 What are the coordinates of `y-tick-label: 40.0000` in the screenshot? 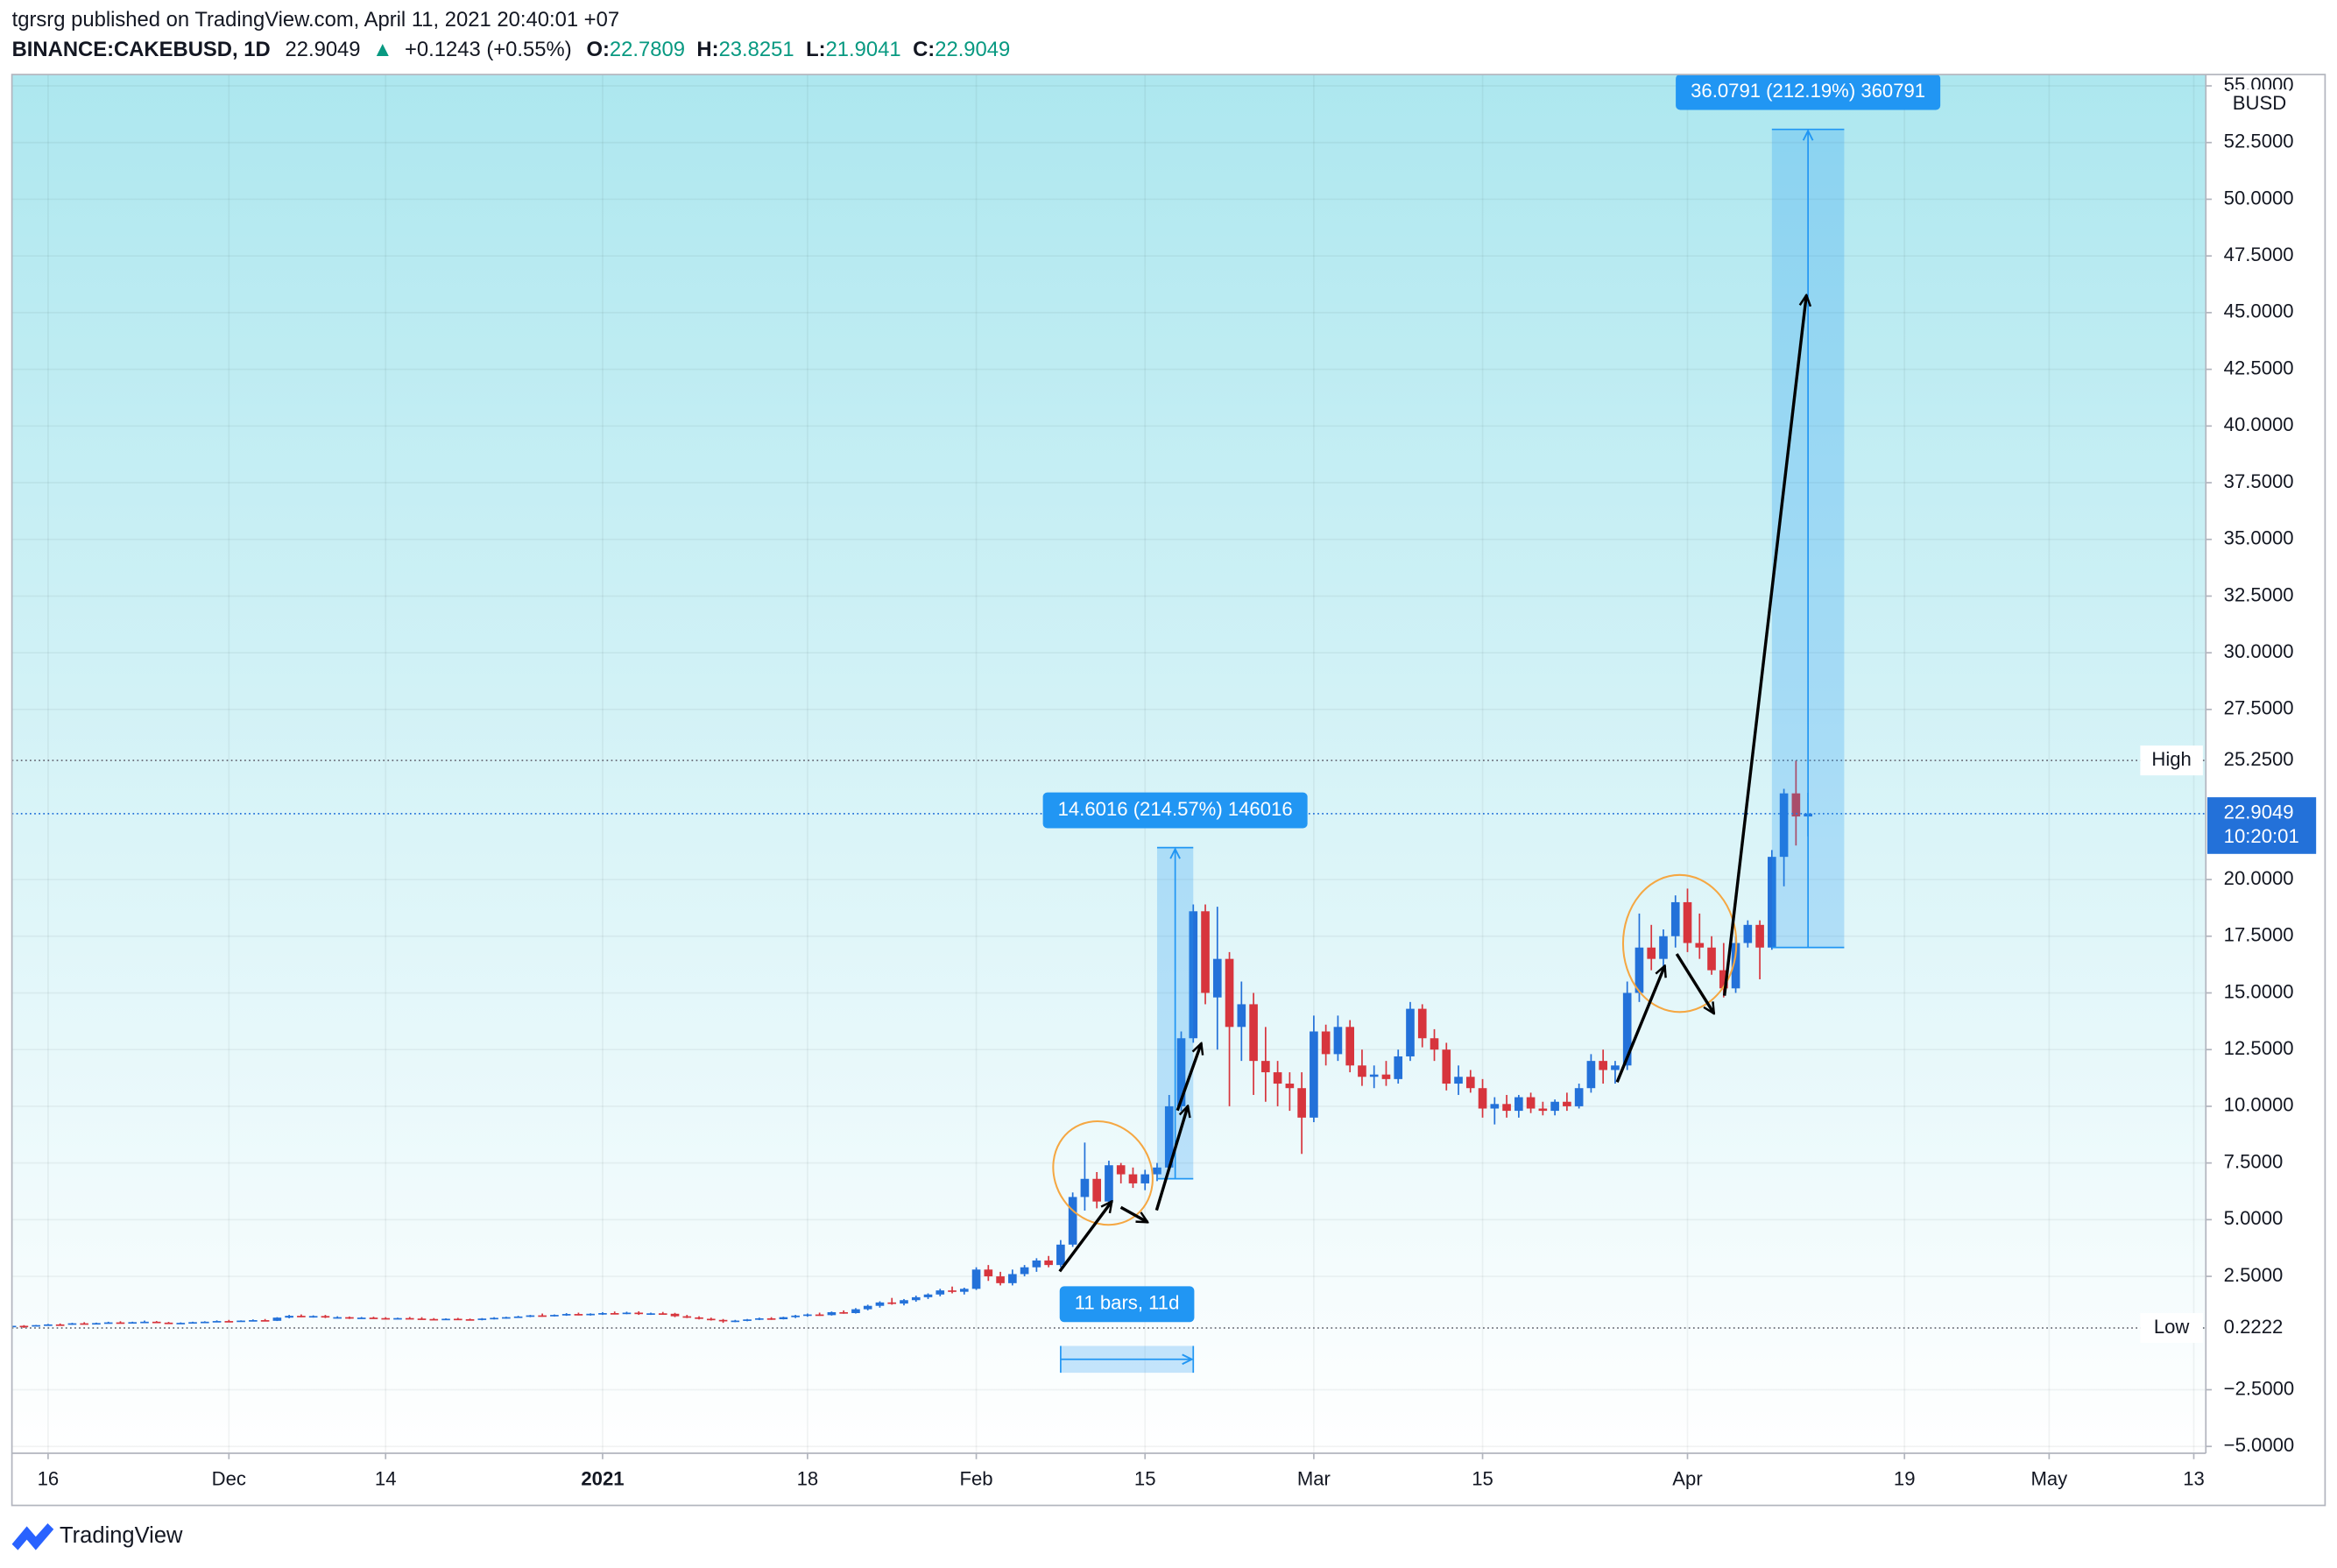 It's located at (2259, 424).